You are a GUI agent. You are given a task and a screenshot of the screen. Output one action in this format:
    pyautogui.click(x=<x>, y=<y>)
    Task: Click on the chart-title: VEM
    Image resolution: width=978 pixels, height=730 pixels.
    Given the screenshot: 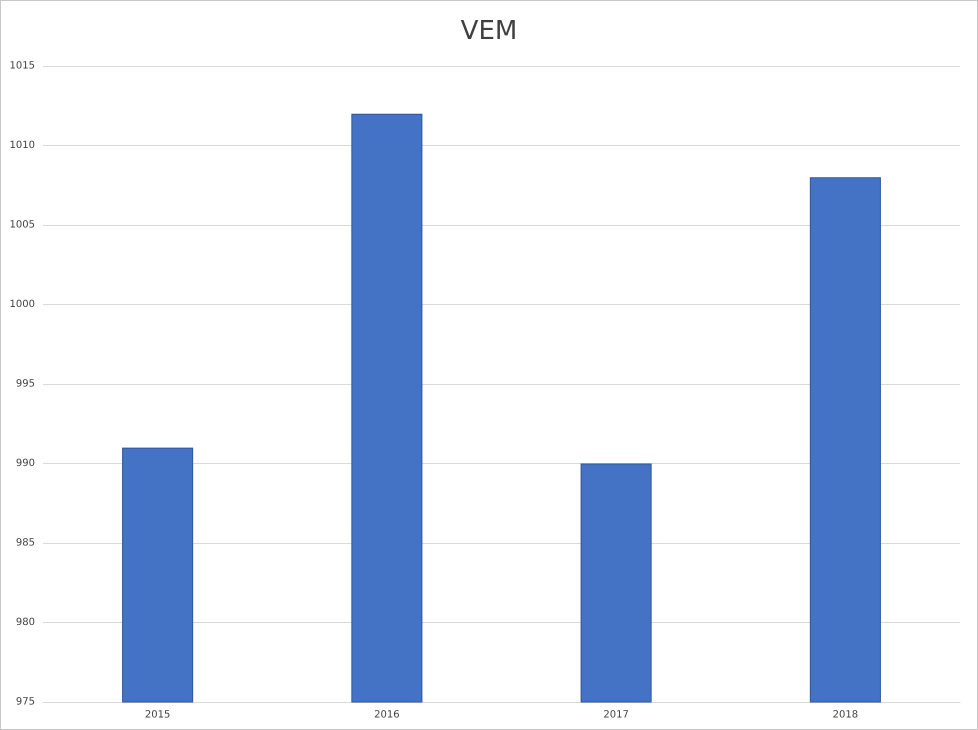 What is the action you would take?
    pyautogui.click(x=489, y=31)
    